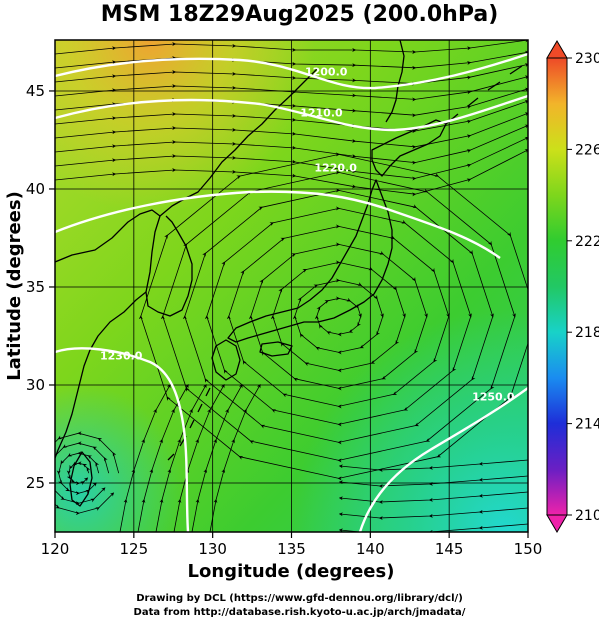 The height and width of the screenshot is (625, 599). I want to click on colorbar: 230 226 222 218 214 210, so click(572, 286).